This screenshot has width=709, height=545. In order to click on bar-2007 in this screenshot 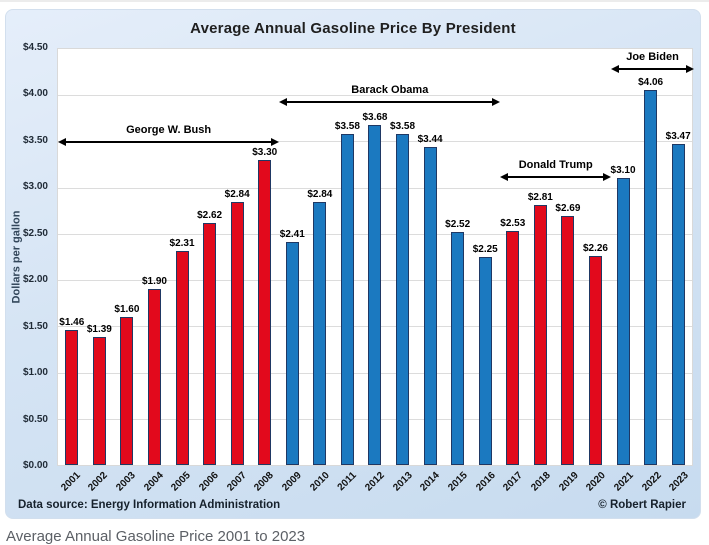, I will do `click(237, 333)`.